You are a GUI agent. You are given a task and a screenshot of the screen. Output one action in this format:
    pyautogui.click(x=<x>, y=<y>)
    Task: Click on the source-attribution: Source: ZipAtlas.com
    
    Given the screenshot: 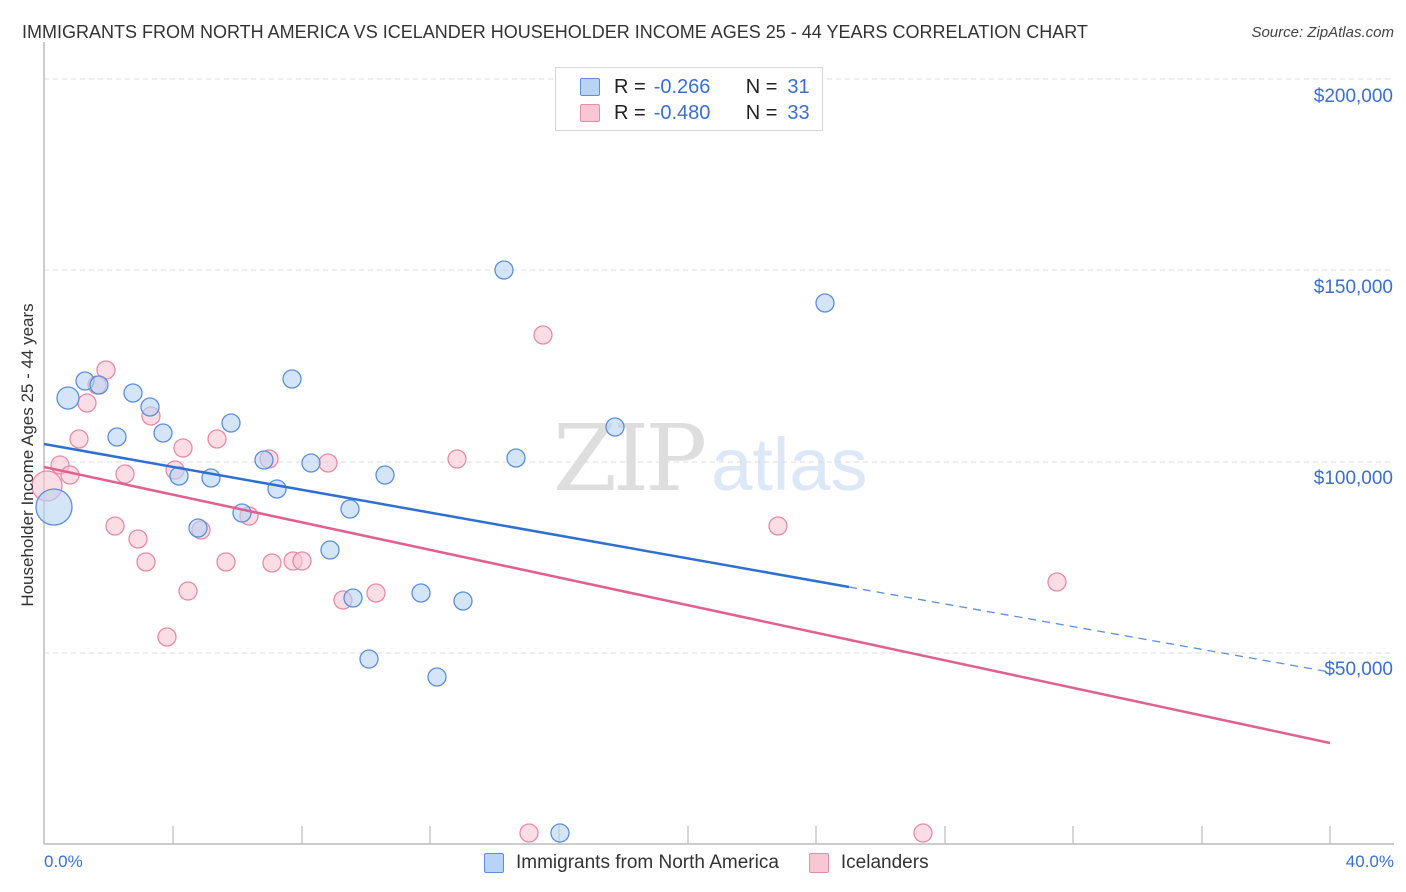 What is the action you would take?
    pyautogui.click(x=1322, y=32)
    